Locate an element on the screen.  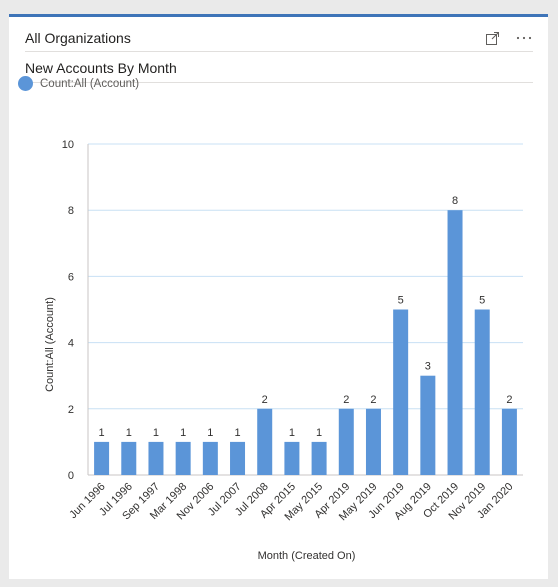
chart-legend: Count:All (Account) is located at coordinates (78, 83).